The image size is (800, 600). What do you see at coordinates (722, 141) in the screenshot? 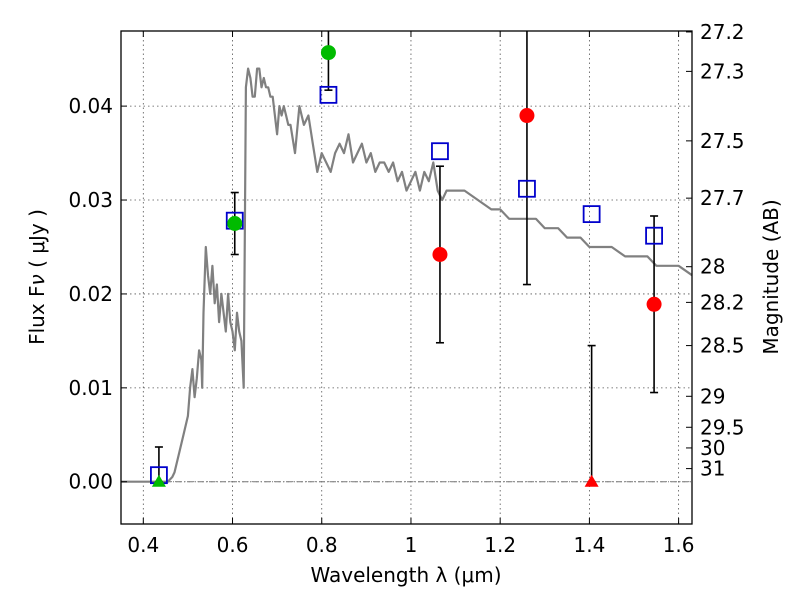
I see `y2-tick-label: 27.5` at bounding box center [722, 141].